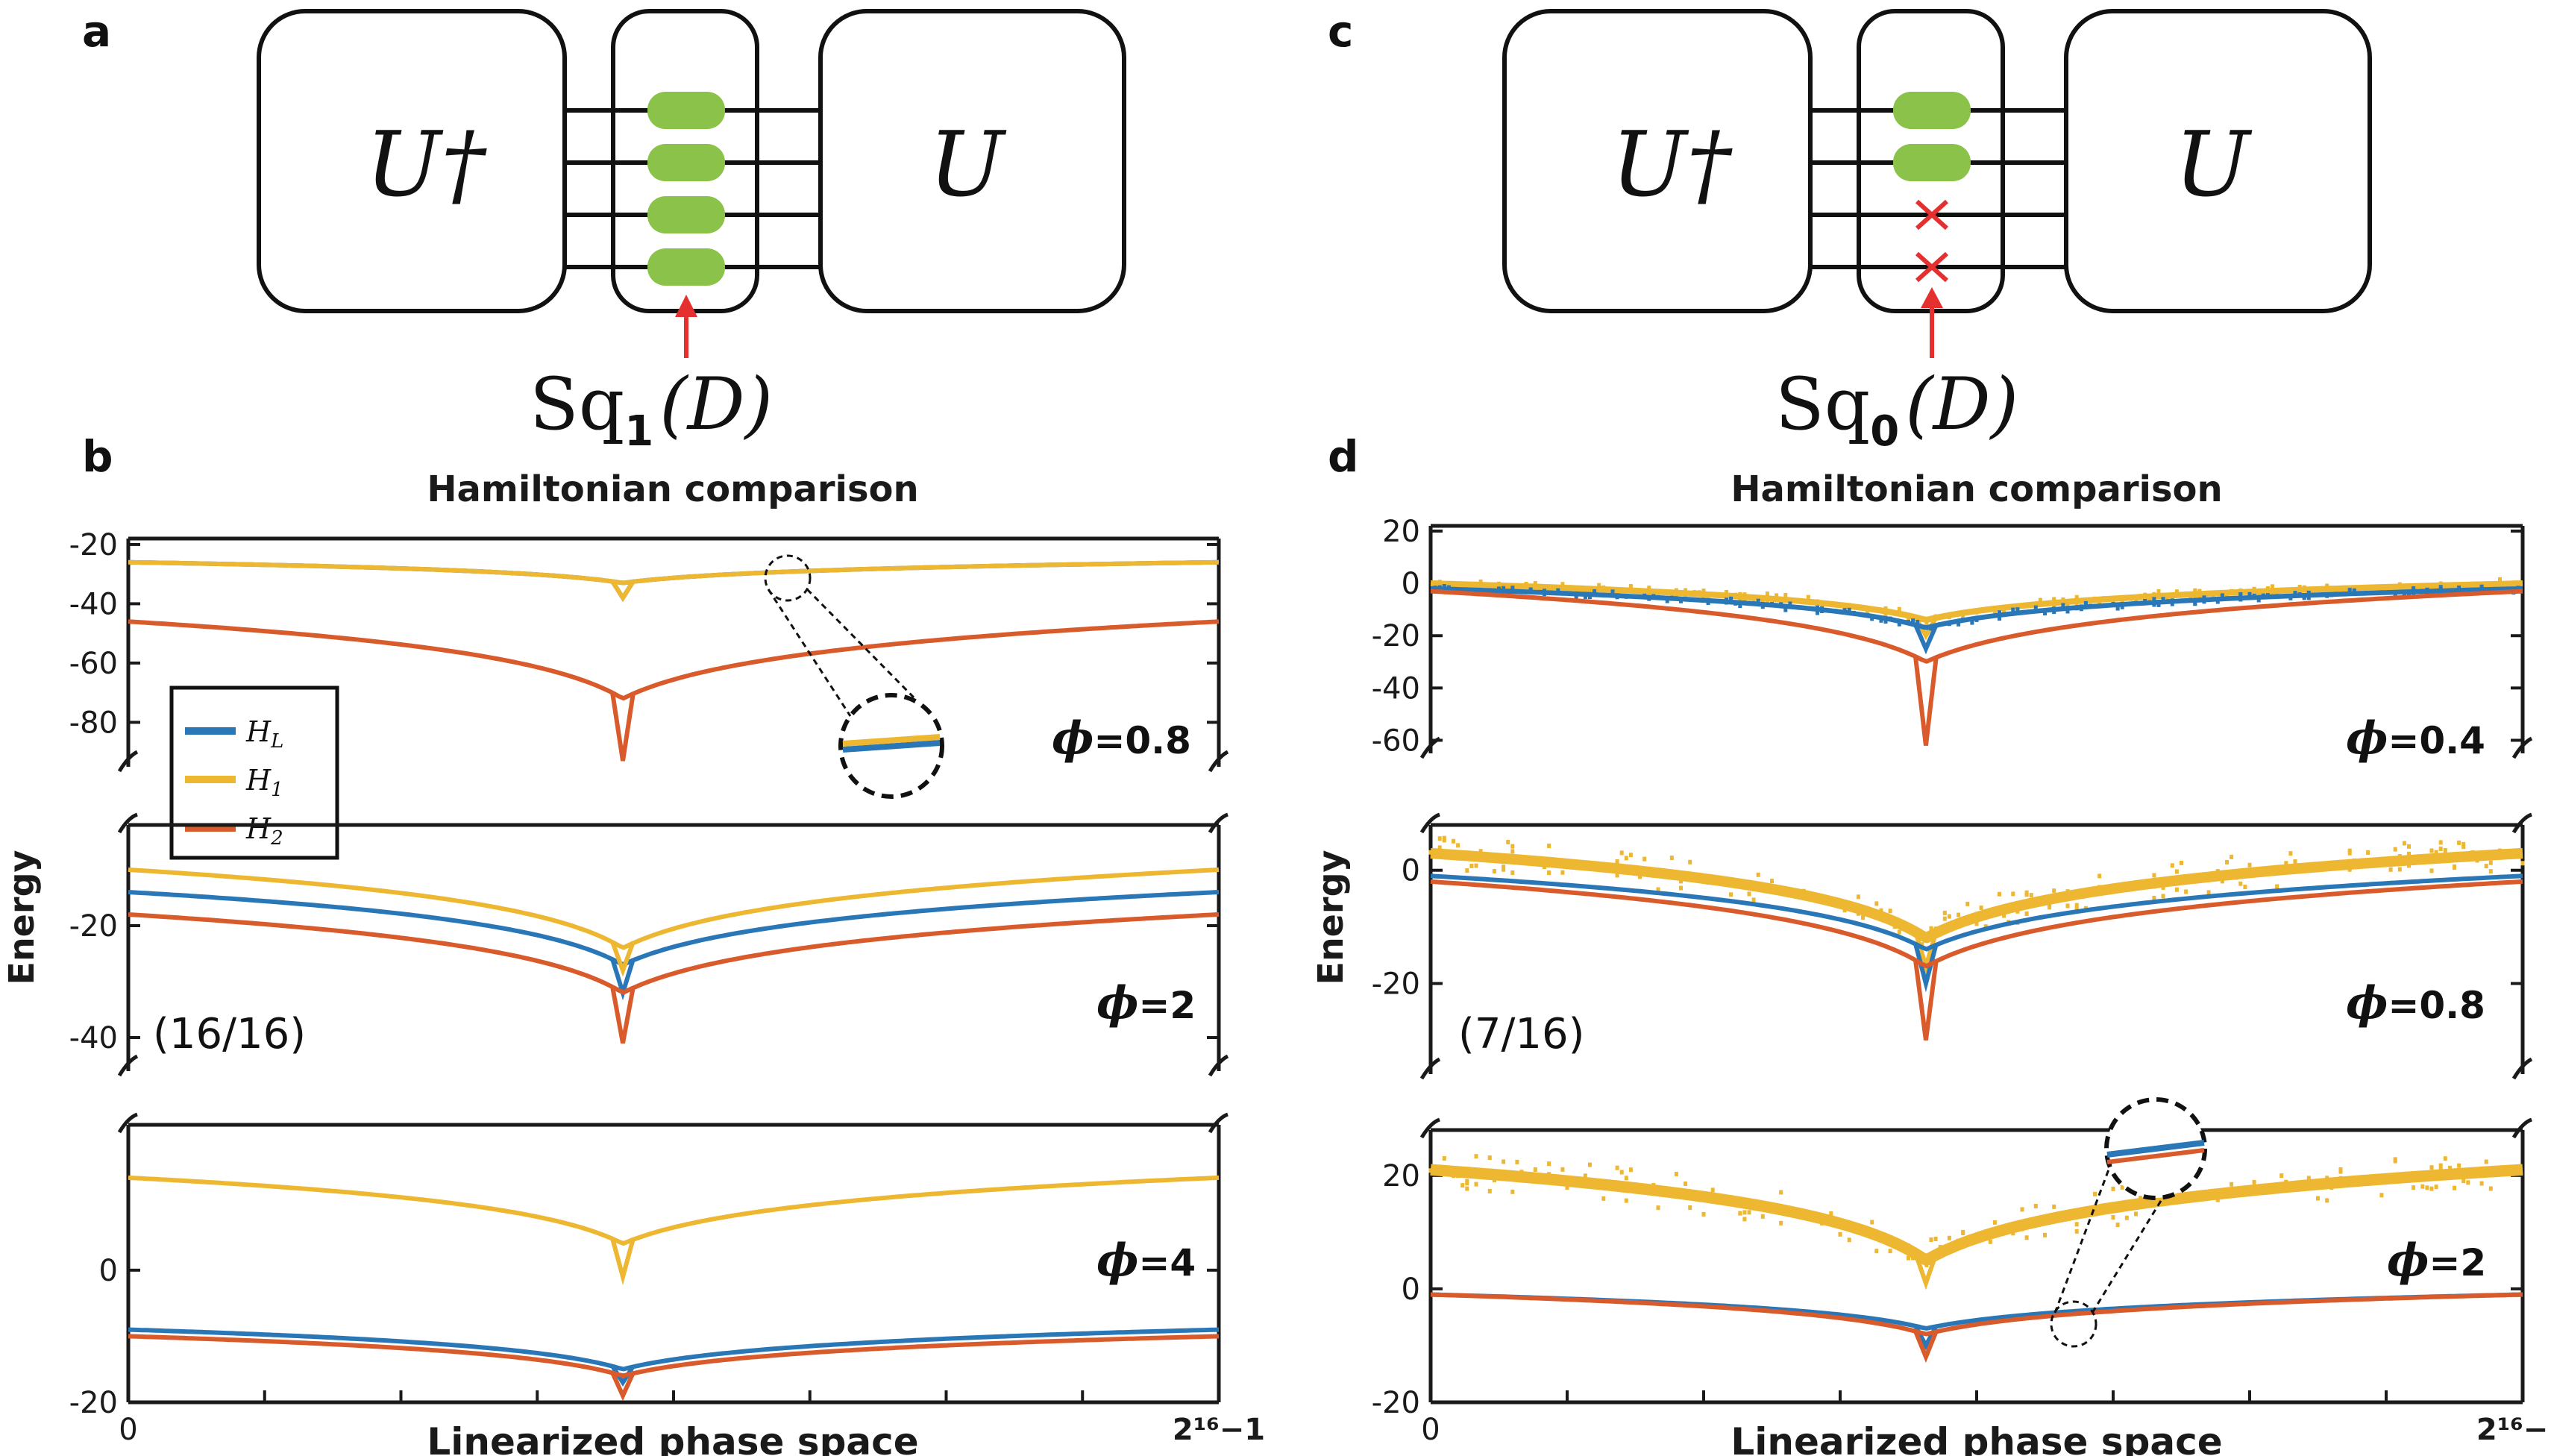 The image size is (2551, 1456). I want to click on y-tick-label: -80, so click(93, 723).